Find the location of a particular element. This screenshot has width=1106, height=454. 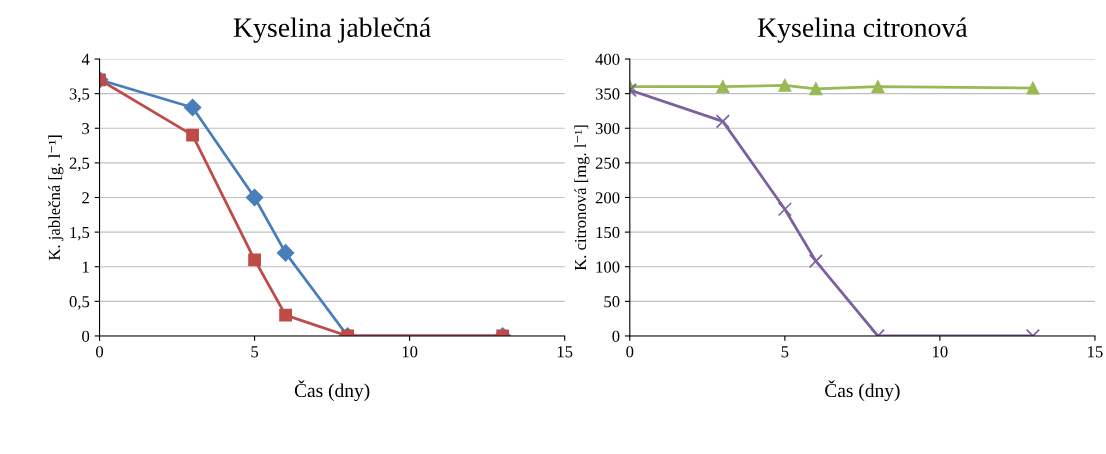

chart-title: Kyselina citronová is located at coordinates (862, 30).